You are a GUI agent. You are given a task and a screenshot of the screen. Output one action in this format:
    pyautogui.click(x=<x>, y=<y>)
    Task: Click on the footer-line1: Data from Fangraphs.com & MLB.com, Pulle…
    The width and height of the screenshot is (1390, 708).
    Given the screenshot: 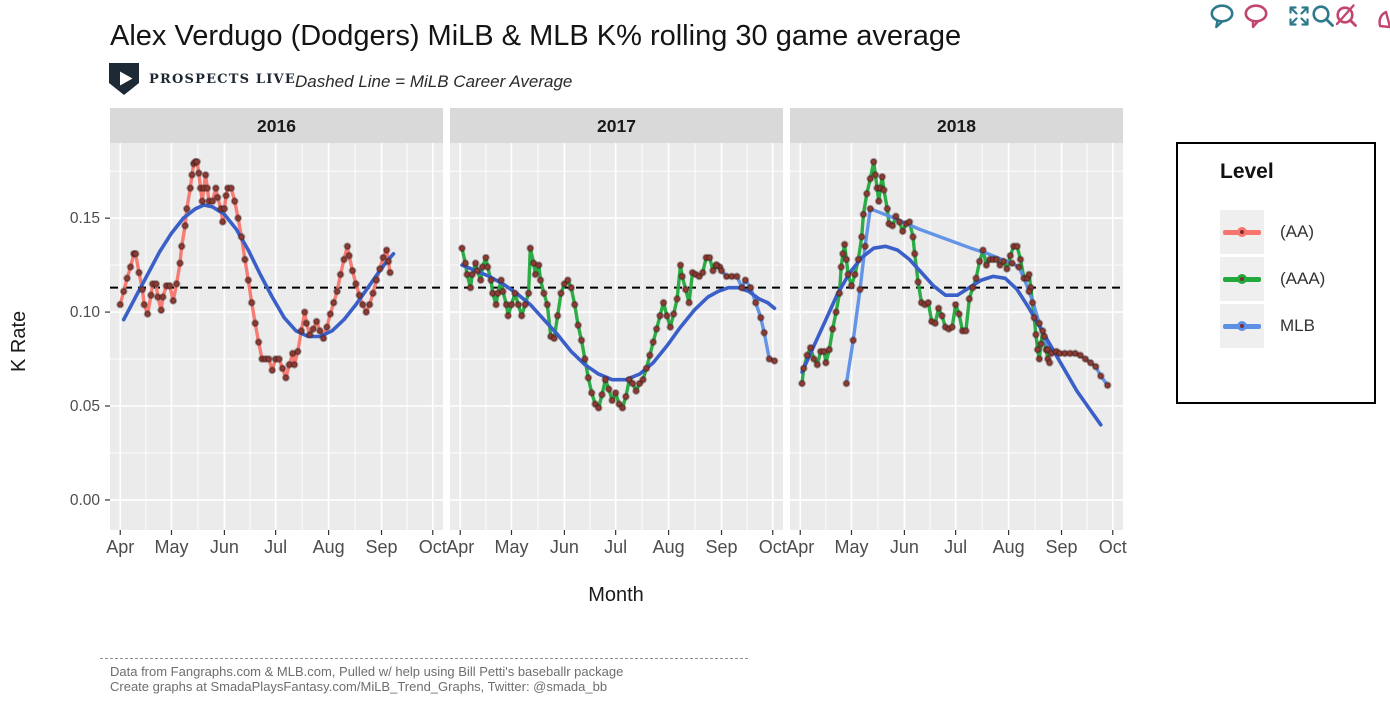 What is the action you would take?
    pyautogui.click(x=367, y=671)
    